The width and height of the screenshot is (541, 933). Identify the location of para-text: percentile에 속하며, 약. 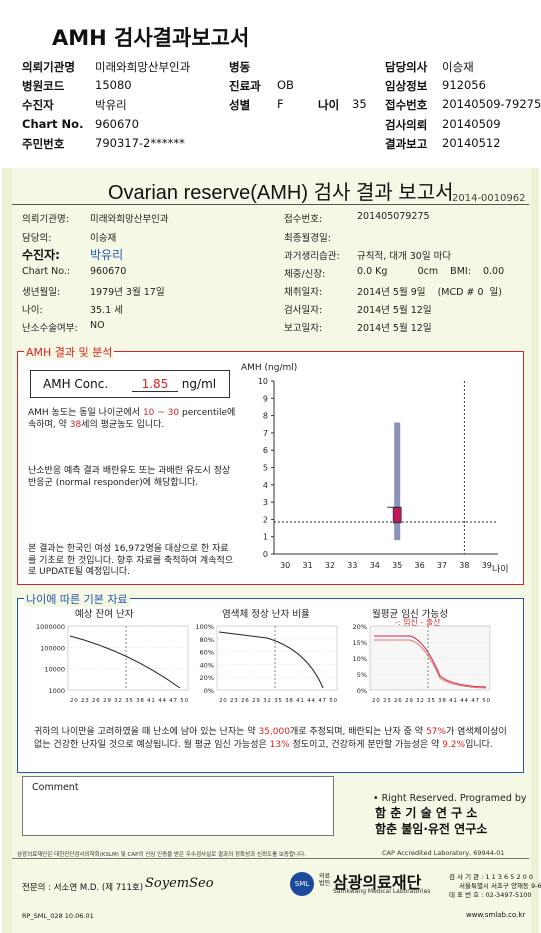
(132, 419).